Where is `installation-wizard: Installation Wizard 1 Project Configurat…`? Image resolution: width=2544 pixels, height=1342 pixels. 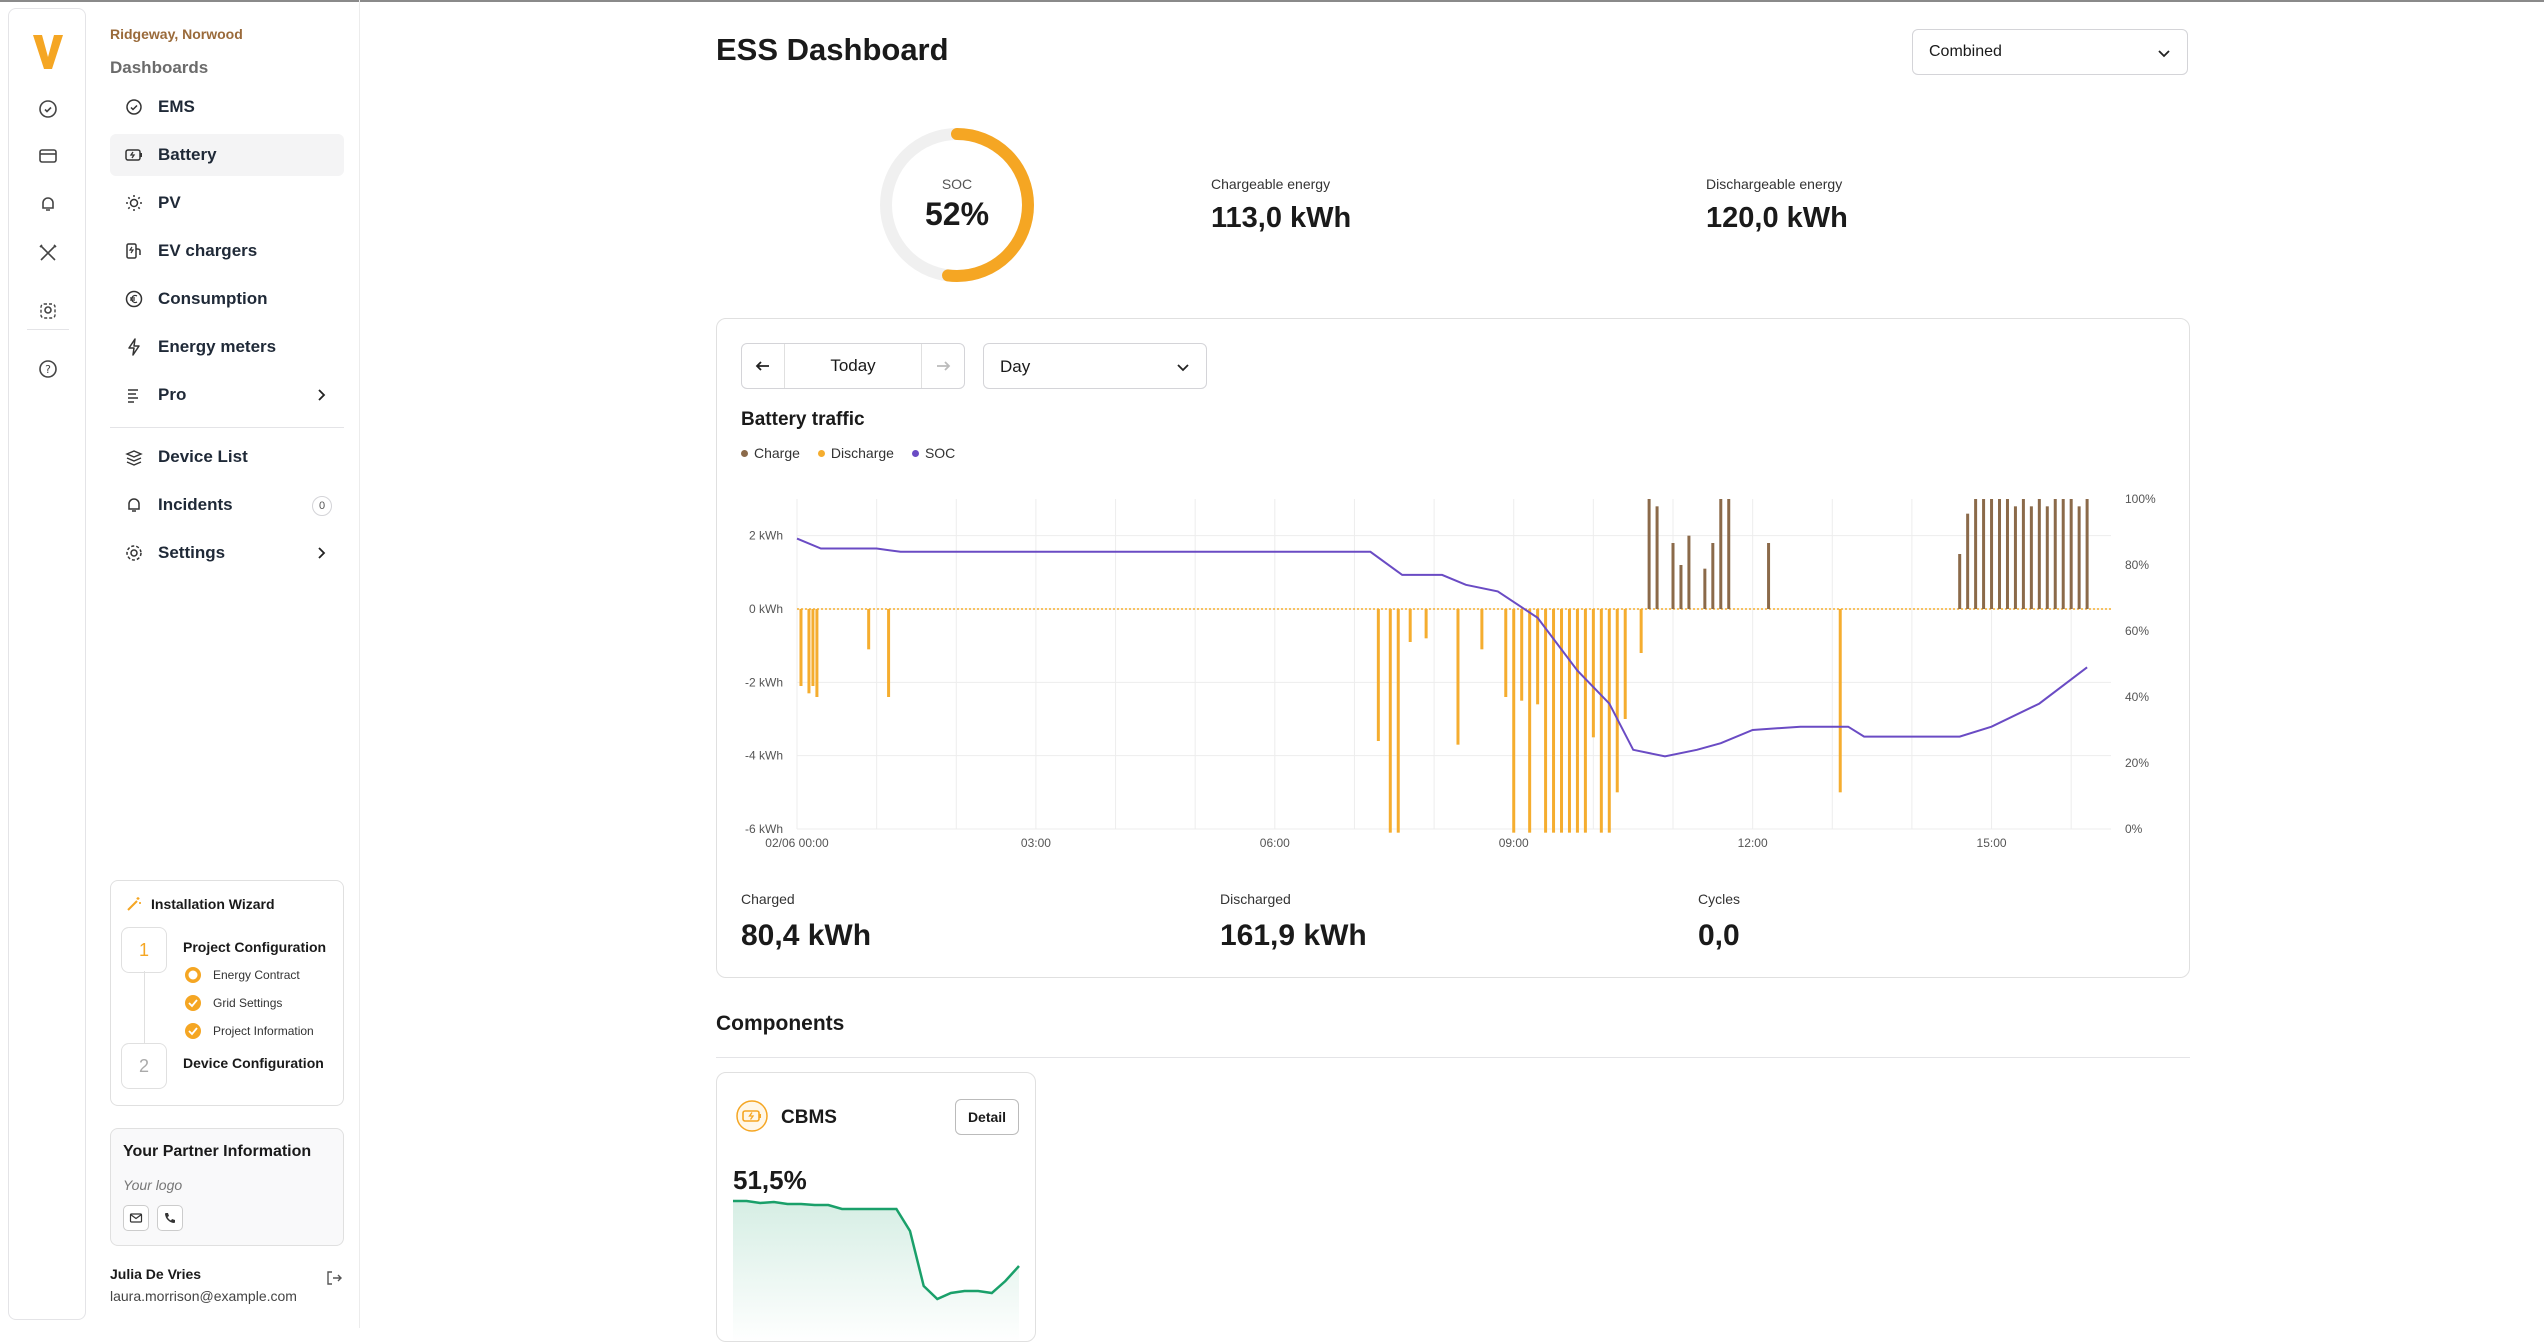
installation-wizard: Installation Wizard 1 Project Configurat… is located at coordinates (227, 993).